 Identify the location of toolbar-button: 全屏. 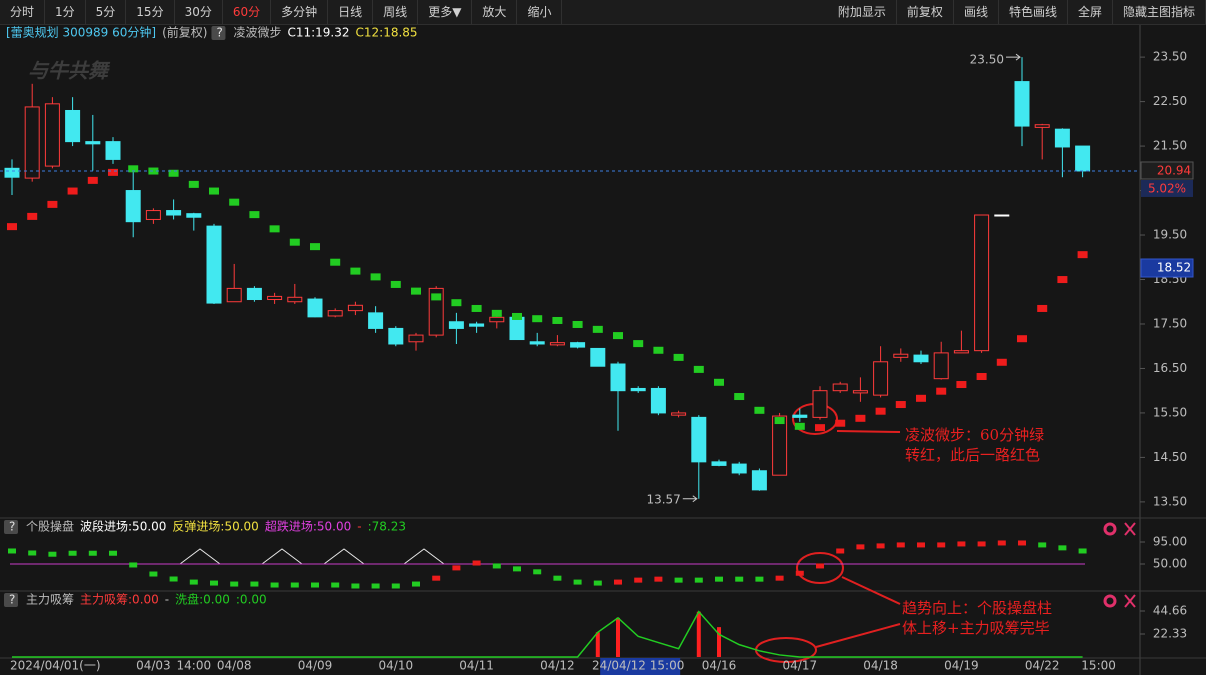
(1090, 12).